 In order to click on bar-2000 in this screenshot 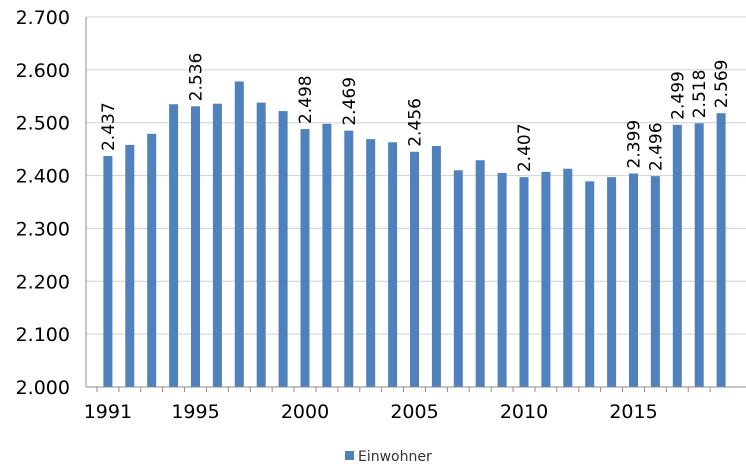, I will do `click(305, 258)`.